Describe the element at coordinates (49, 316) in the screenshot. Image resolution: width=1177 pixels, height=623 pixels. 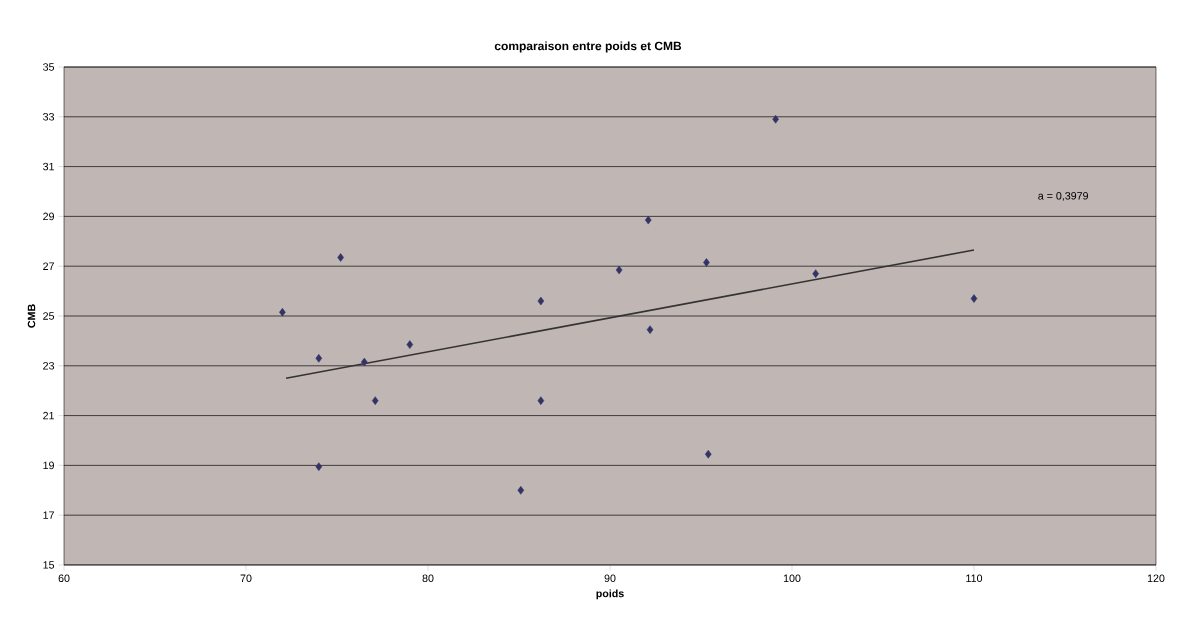
I see `y-tick-label: 25` at that location.